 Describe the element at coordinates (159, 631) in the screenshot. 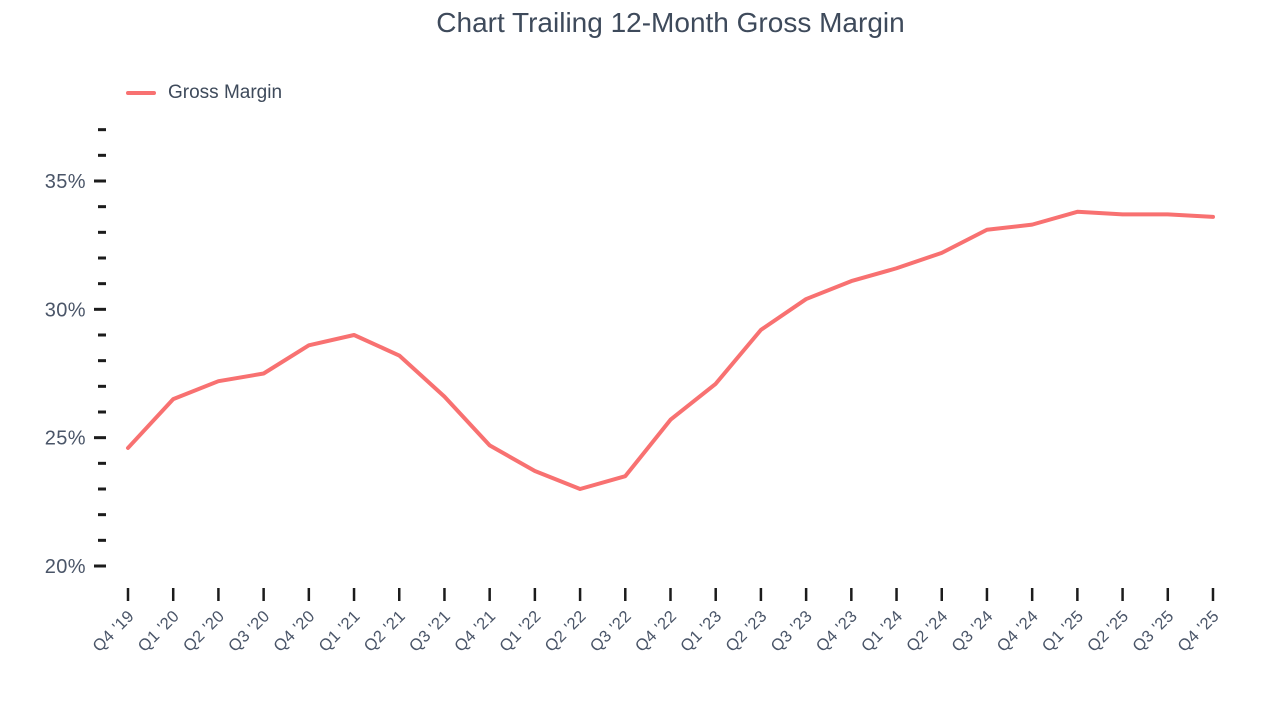

I see `x-tick-label: Q1 '20` at that location.